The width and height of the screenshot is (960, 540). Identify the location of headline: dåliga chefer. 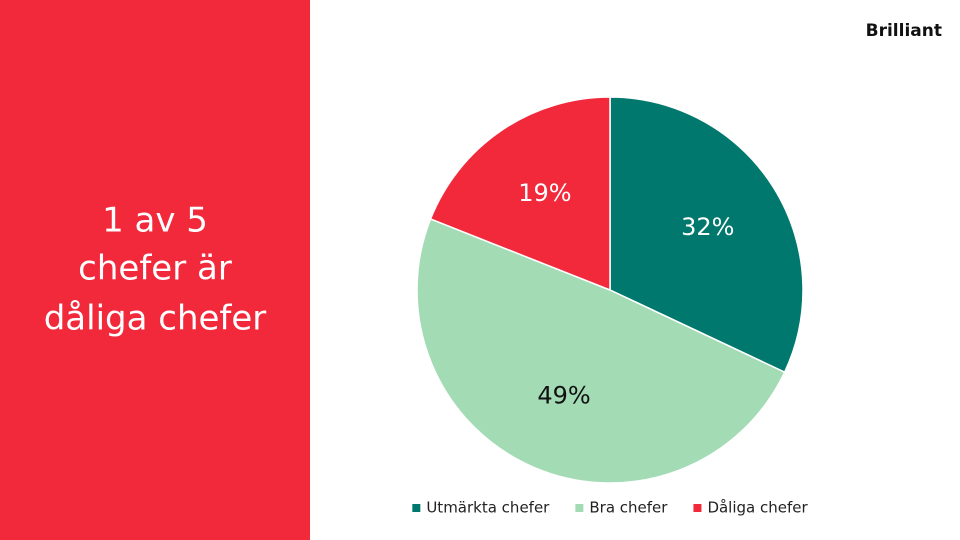
(155, 319).